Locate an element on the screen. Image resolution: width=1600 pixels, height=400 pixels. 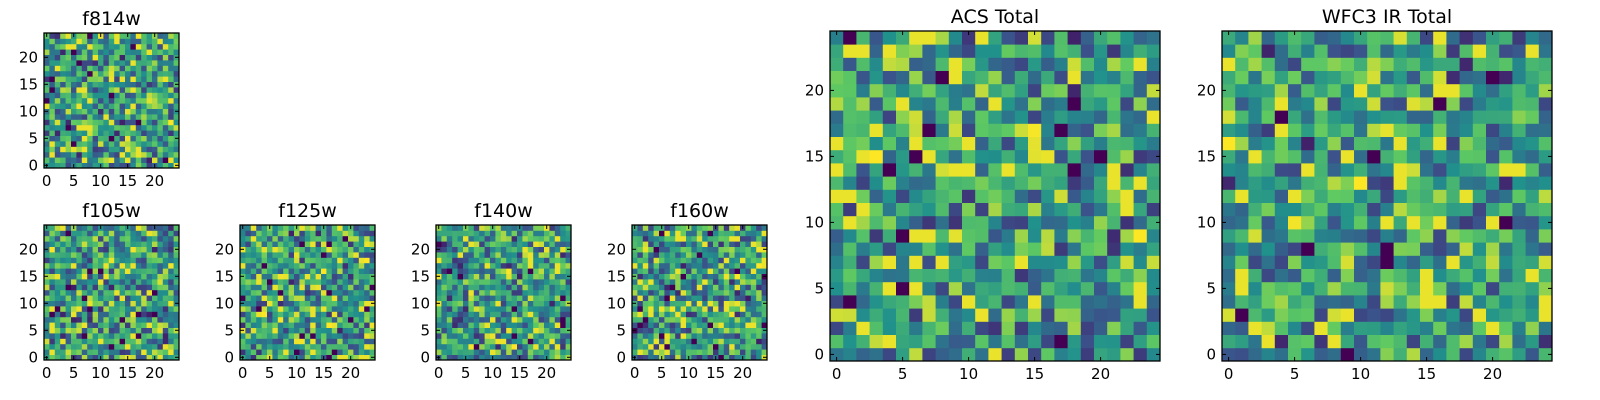
y-tick-label: 10 is located at coordinates (420, 303).